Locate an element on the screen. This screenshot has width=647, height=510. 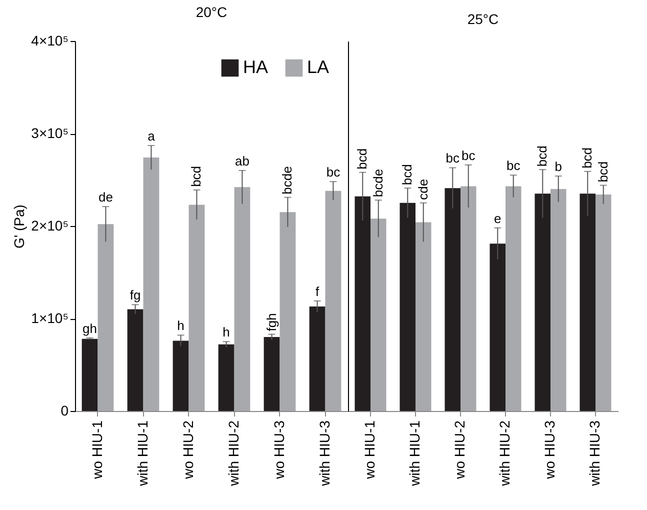
annotation: e is located at coordinates (498, 218).